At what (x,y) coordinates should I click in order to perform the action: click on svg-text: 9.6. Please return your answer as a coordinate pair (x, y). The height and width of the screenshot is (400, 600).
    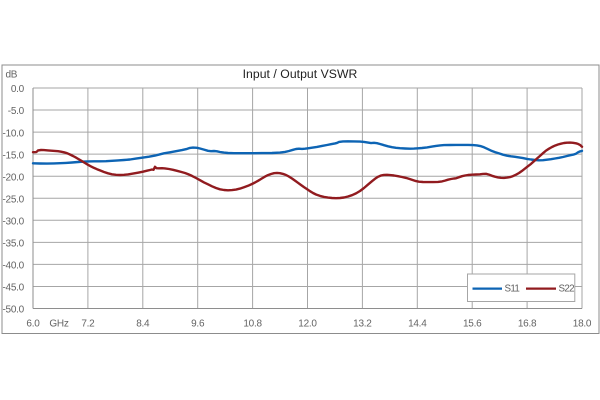
    Looking at the image, I should click on (198, 323).